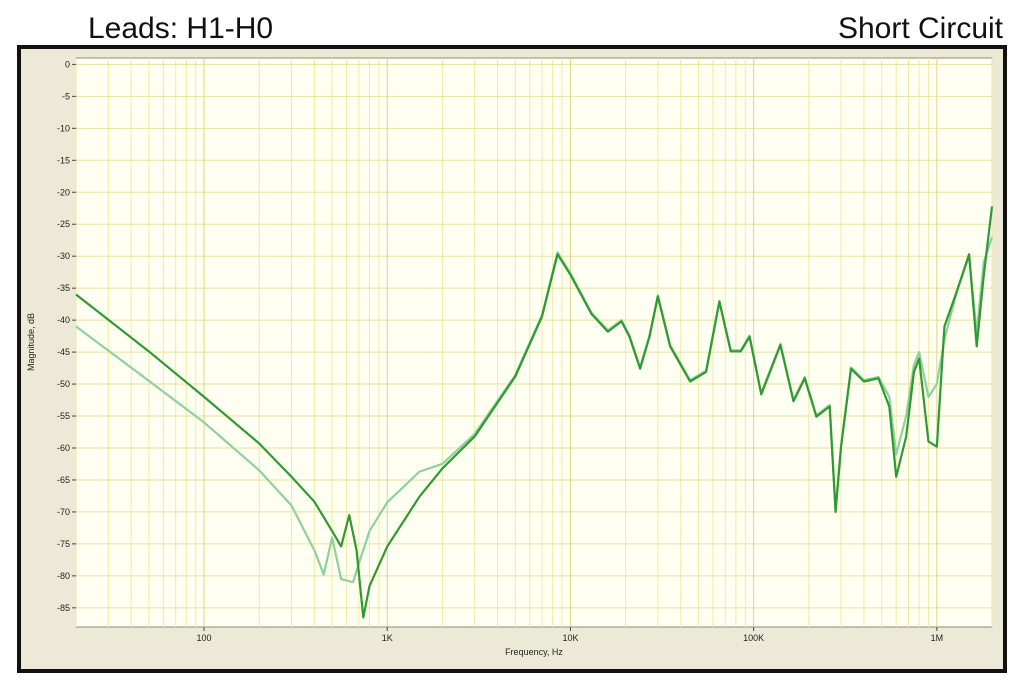 The height and width of the screenshot is (692, 1024). Describe the element at coordinates (387, 638) in the screenshot. I see `x-tick-label: 1K` at that location.